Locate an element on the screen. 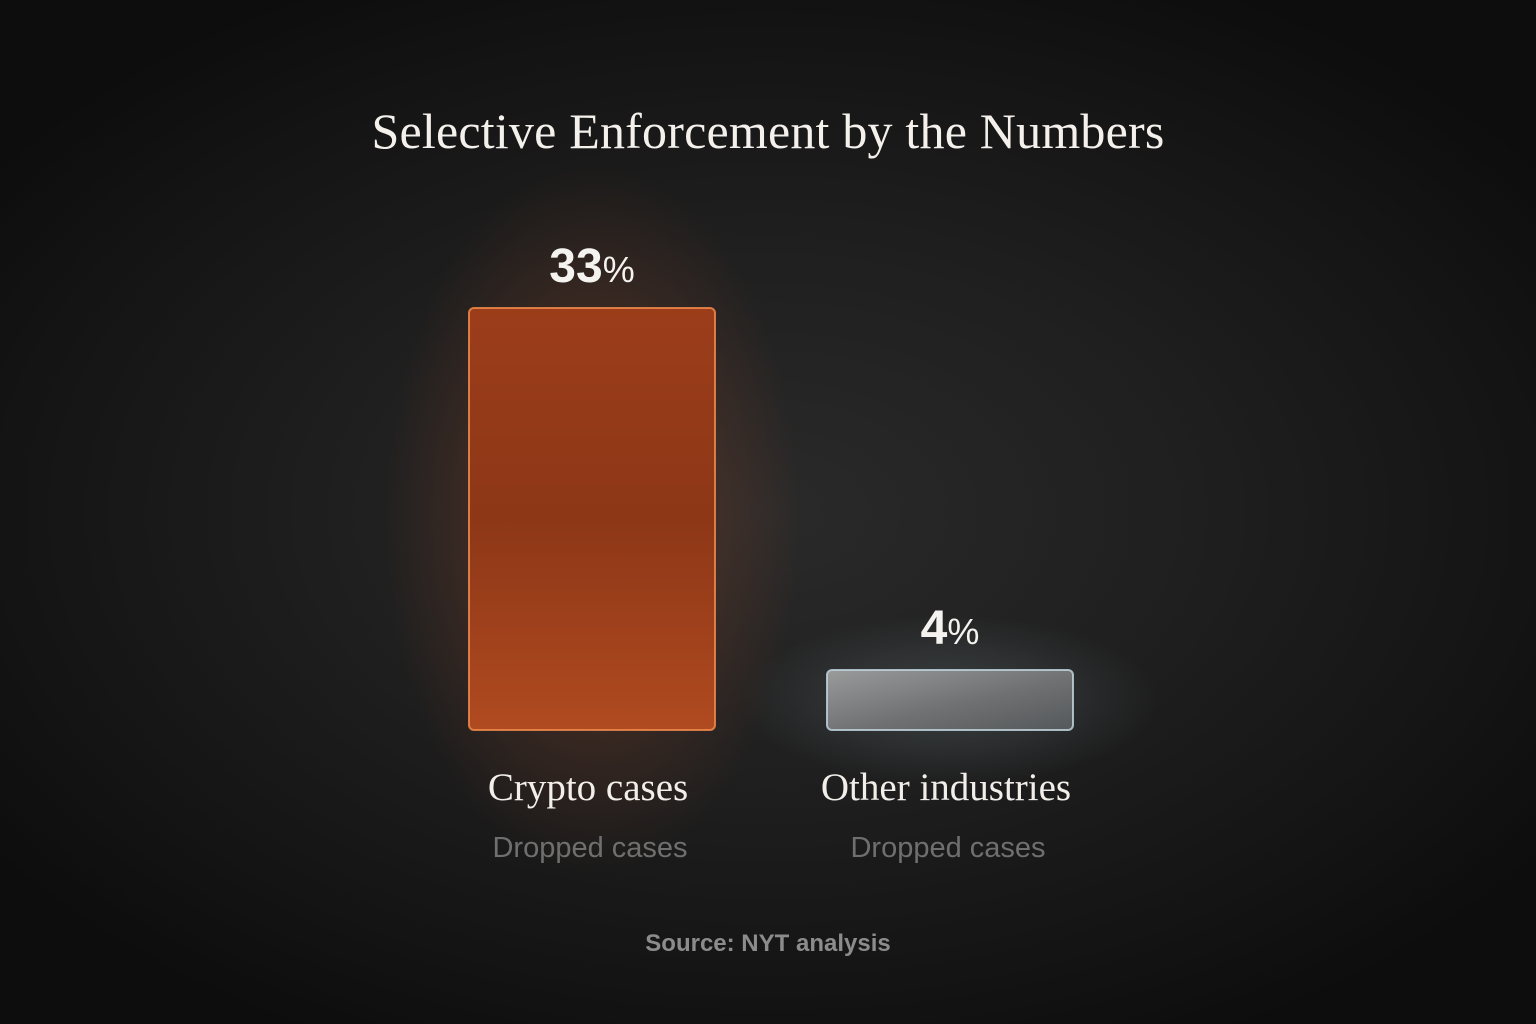  category-sublabel-2: Dropped cases is located at coordinates (947, 848).